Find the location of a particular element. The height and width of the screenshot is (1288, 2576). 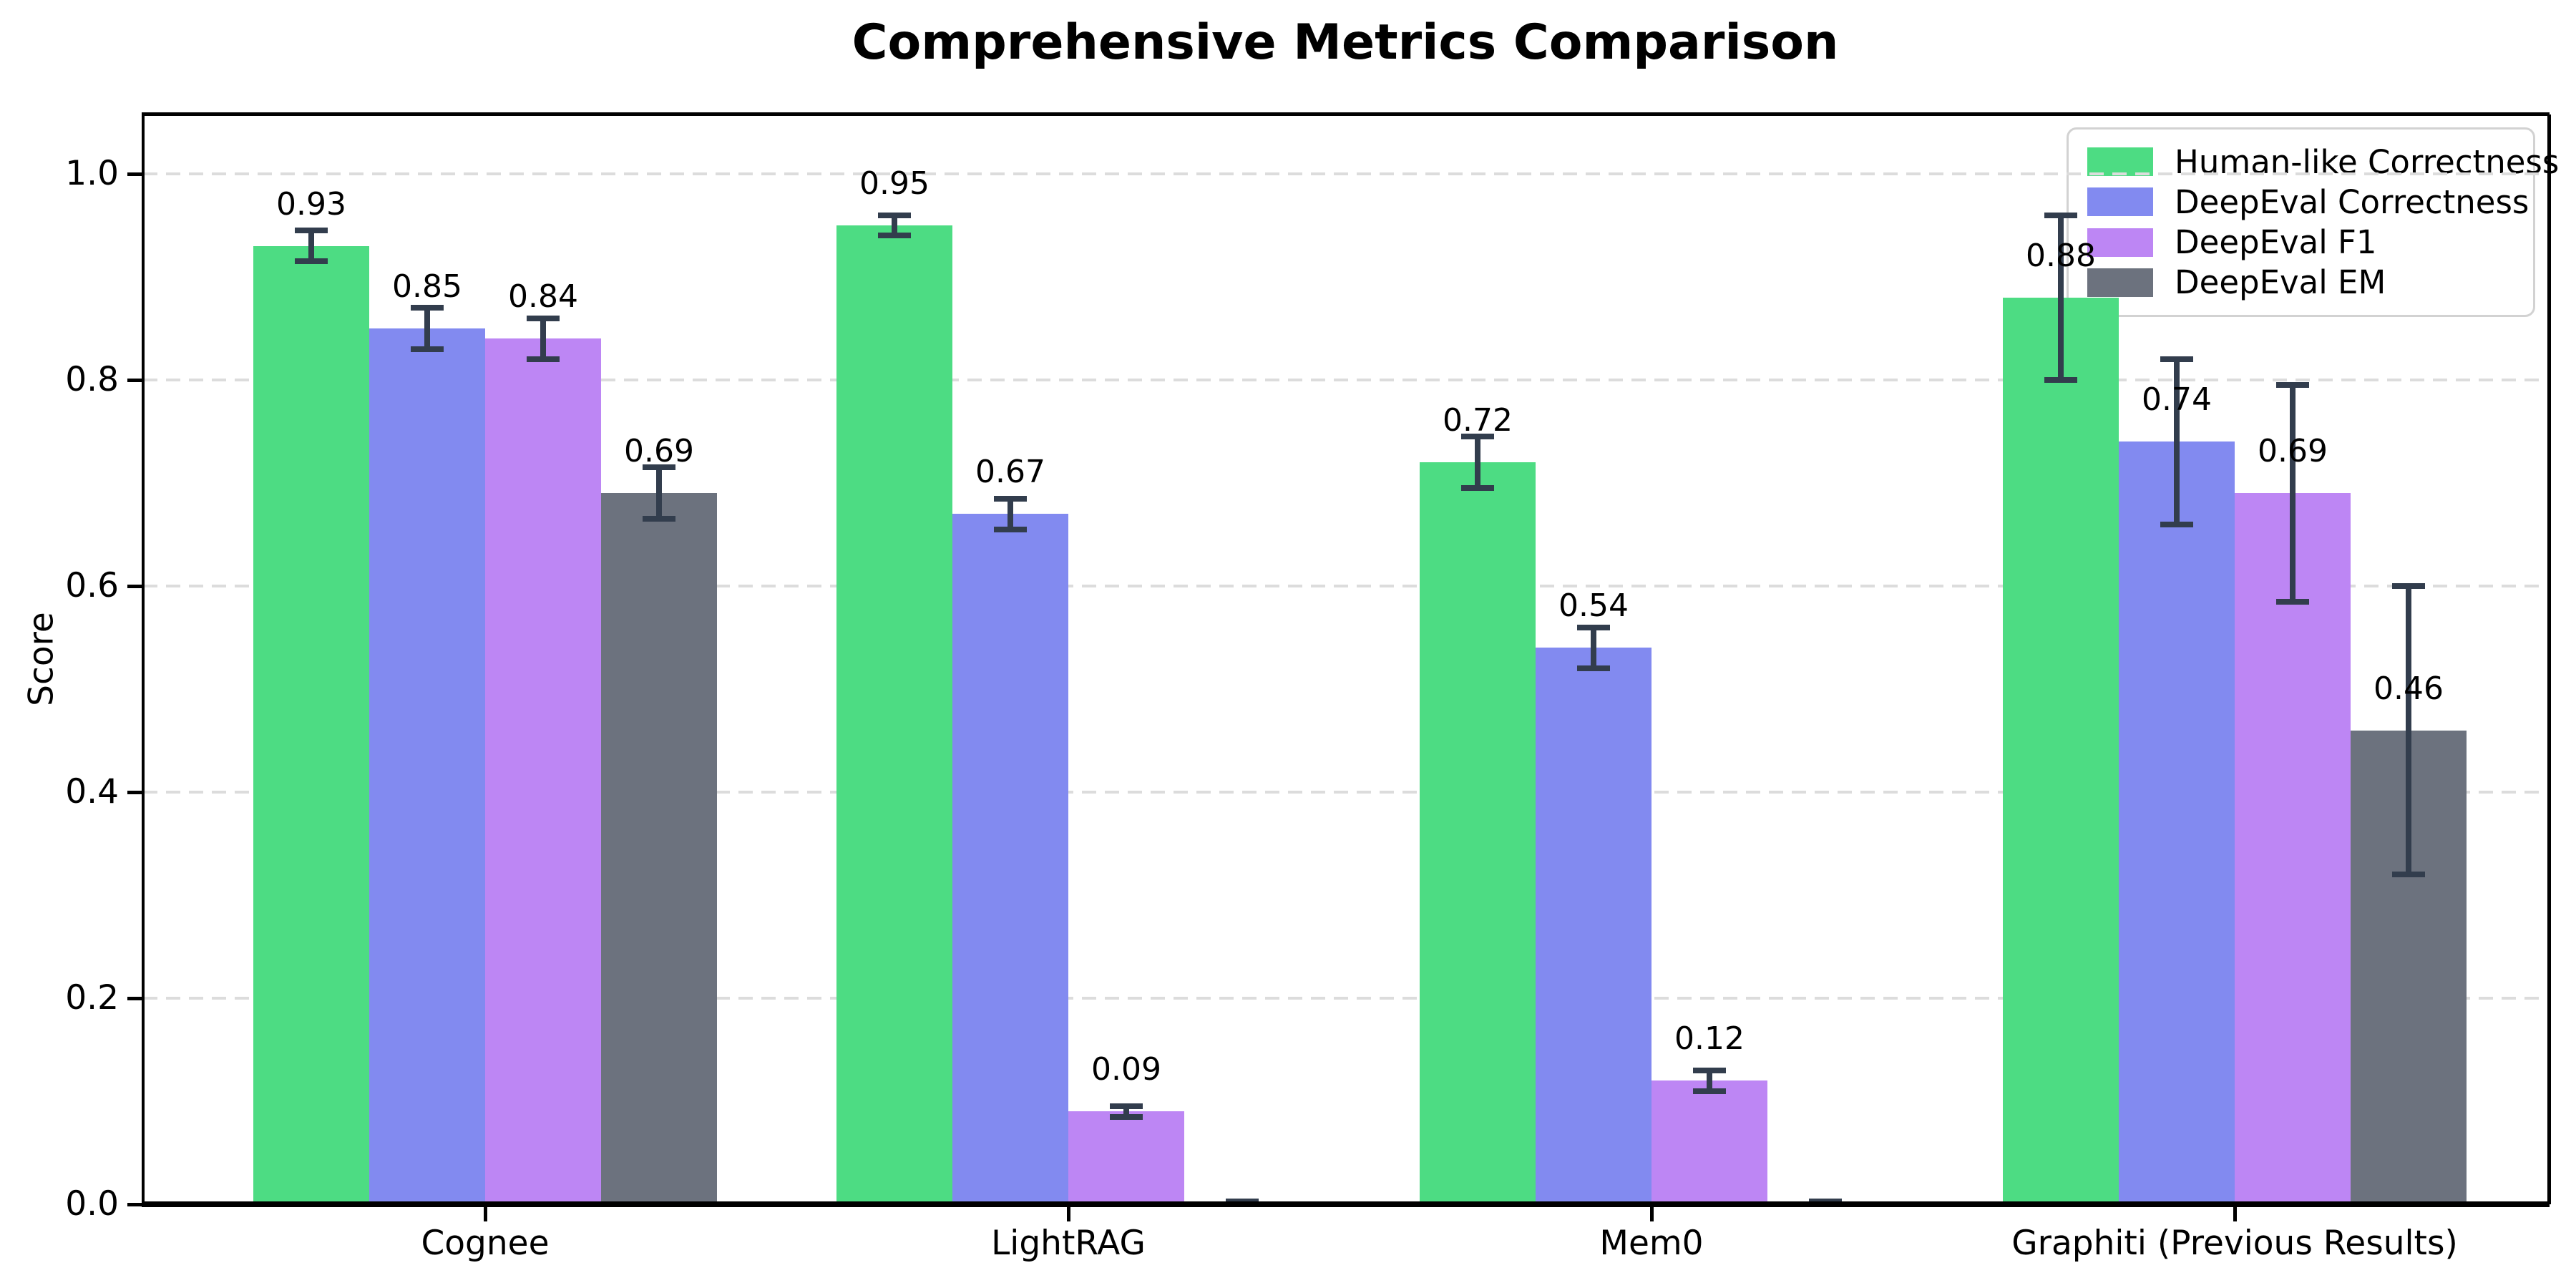

axis-spine-left is located at coordinates (143, 659).